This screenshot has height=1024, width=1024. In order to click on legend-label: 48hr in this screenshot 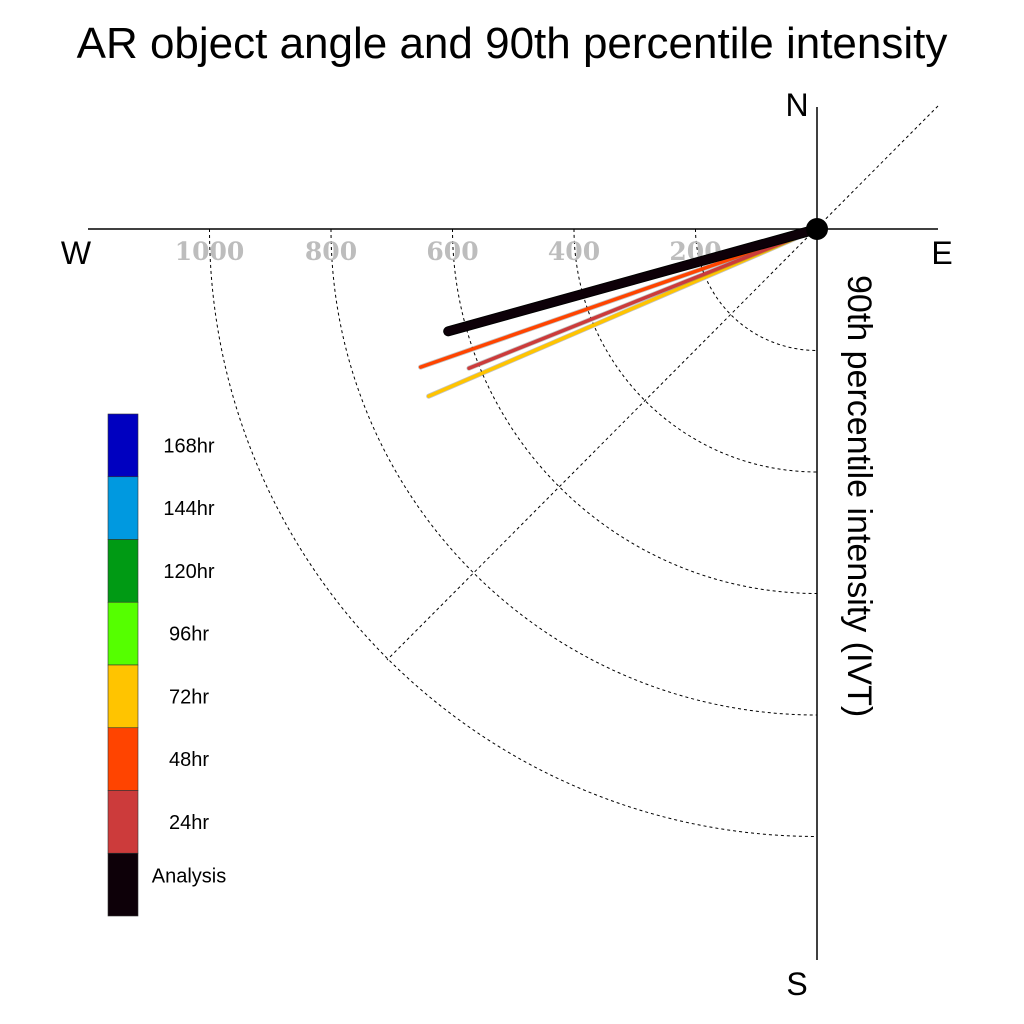, I will do `click(189, 760)`.